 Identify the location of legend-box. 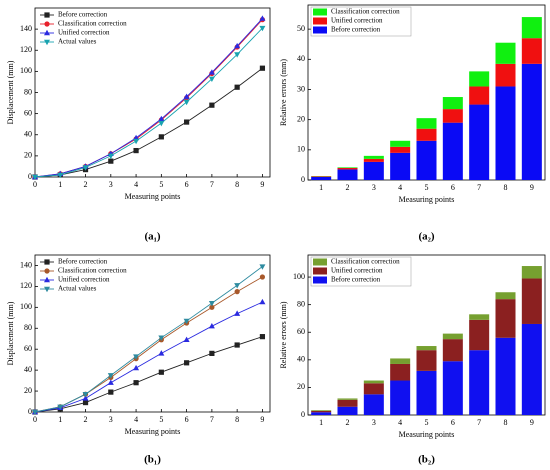
(88, 276).